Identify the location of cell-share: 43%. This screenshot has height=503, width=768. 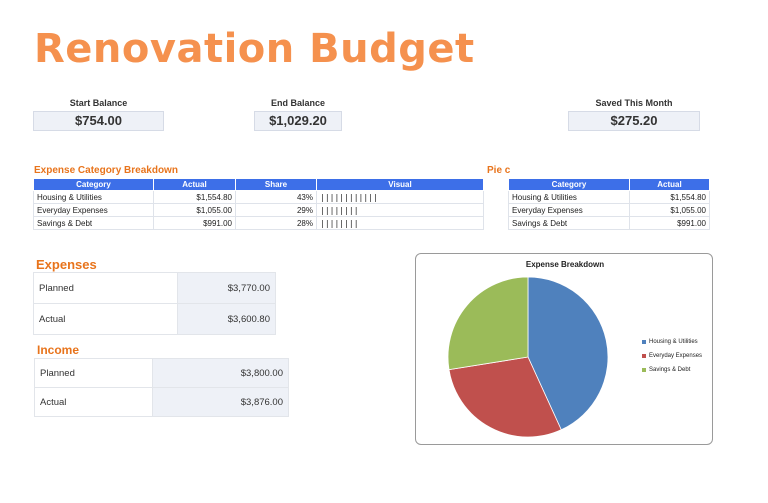
(276, 197).